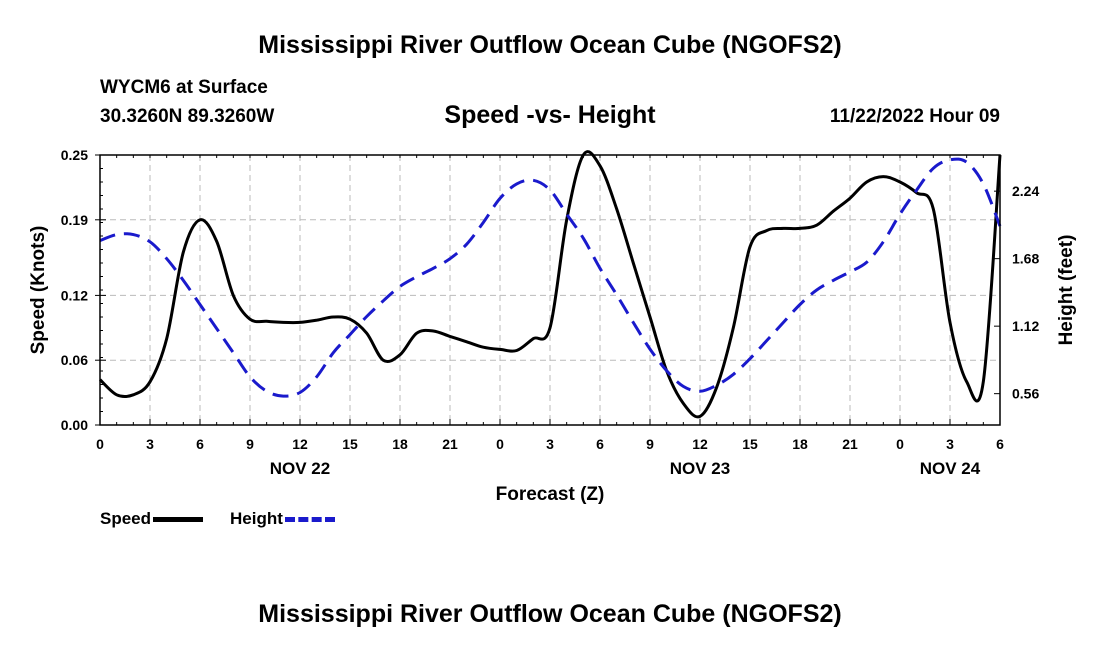  I want to click on y-tick-label: 0.19, so click(74, 220).